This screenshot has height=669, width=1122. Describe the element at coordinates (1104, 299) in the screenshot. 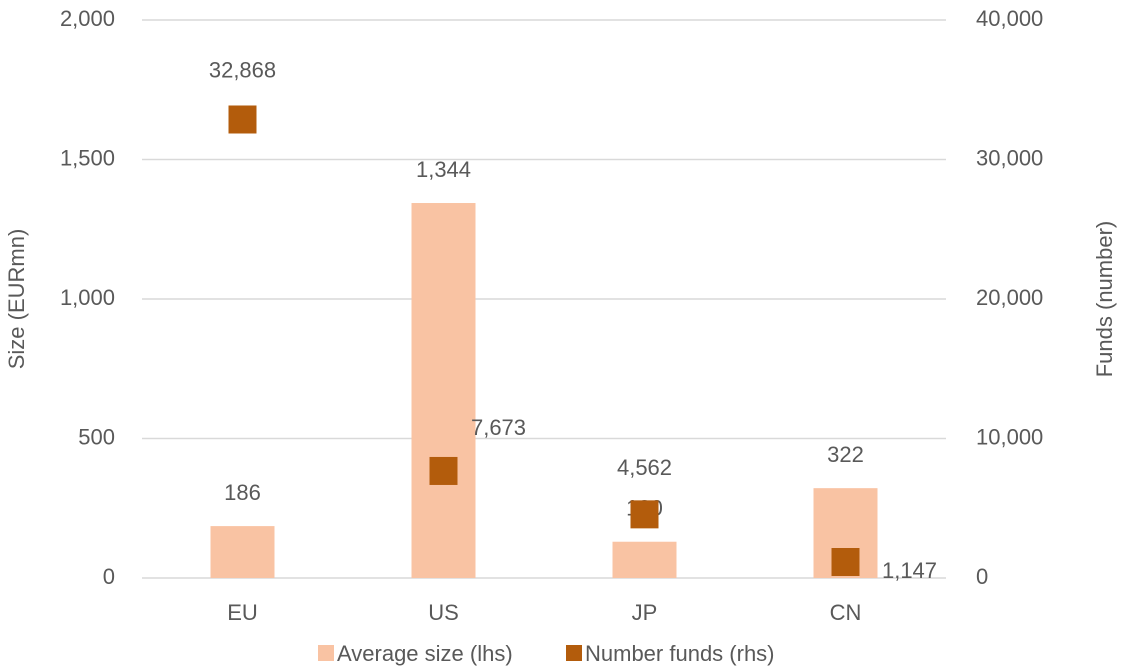

I see `y2-axis-title: Funds (number)` at that location.